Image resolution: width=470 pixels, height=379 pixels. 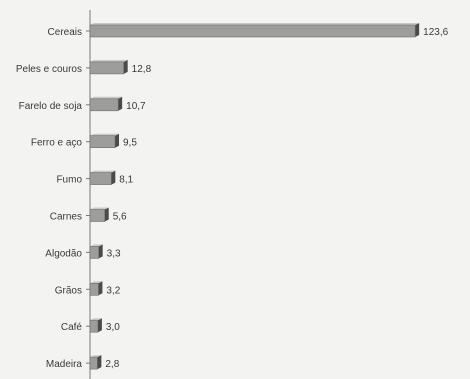 I want to click on category-label: Fumo, so click(x=69, y=180).